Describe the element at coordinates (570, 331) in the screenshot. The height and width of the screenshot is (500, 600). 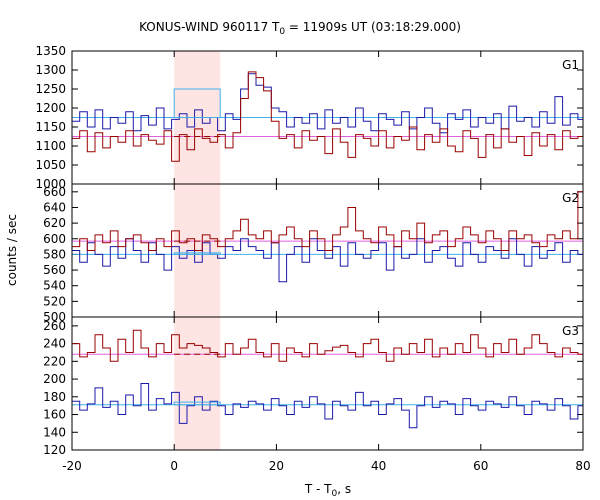
I see `panel-label: G3` at that location.